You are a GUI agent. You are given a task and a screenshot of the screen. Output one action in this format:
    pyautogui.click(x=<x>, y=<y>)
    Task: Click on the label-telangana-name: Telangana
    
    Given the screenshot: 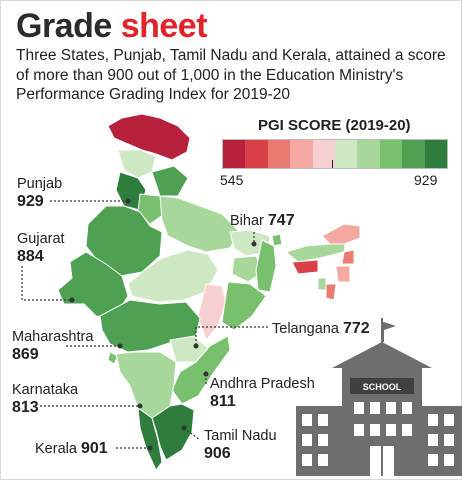 What is the action you would take?
    pyautogui.click(x=305, y=329)
    